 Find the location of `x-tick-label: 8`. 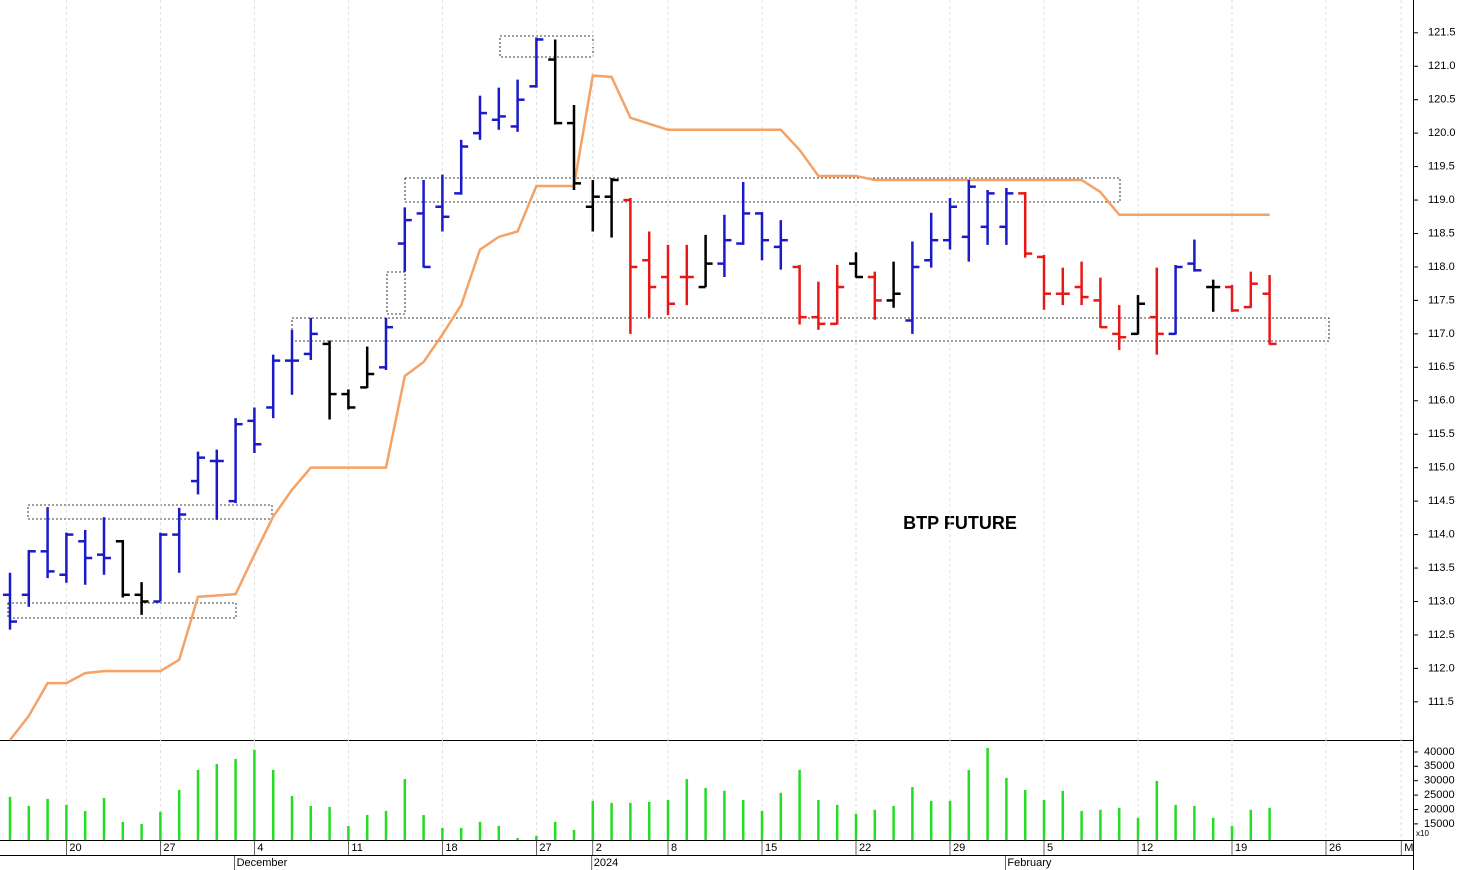

x-tick-label: 8 is located at coordinates (674, 848).